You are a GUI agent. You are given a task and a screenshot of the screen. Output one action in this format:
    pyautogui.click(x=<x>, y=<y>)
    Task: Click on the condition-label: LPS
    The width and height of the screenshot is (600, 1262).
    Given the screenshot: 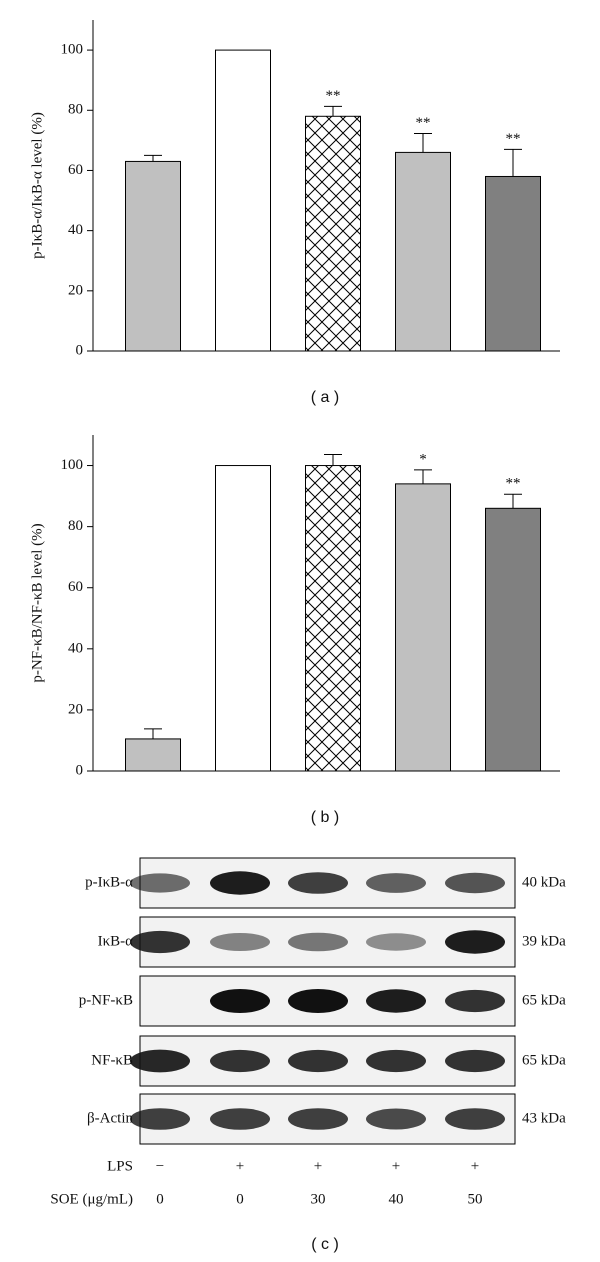 What is the action you would take?
    pyautogui.click(x=120, y=1166)
    